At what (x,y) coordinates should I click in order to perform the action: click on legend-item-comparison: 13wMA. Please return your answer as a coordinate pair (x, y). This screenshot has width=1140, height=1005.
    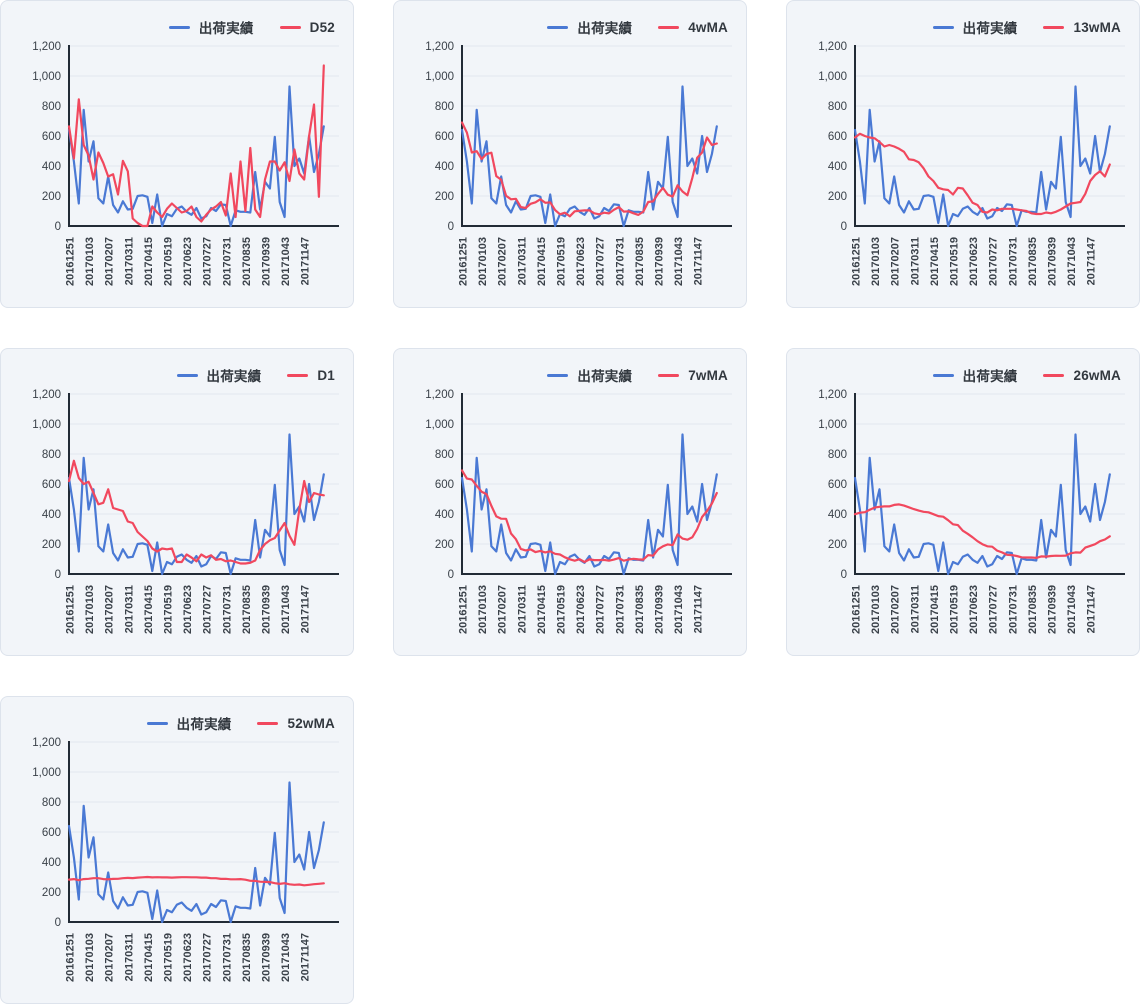
    Looking at the image, I should click on (1082, 27).